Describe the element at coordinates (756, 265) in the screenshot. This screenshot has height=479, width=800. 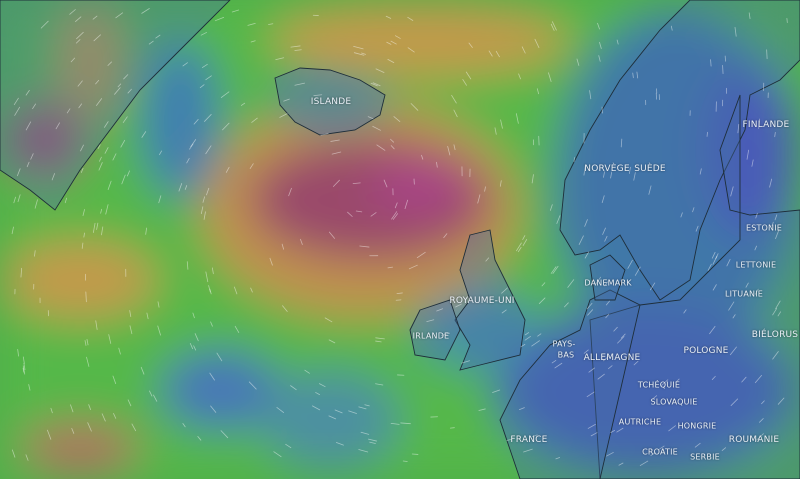
I see `country-label-lettonie: LETTONIE` at that location.